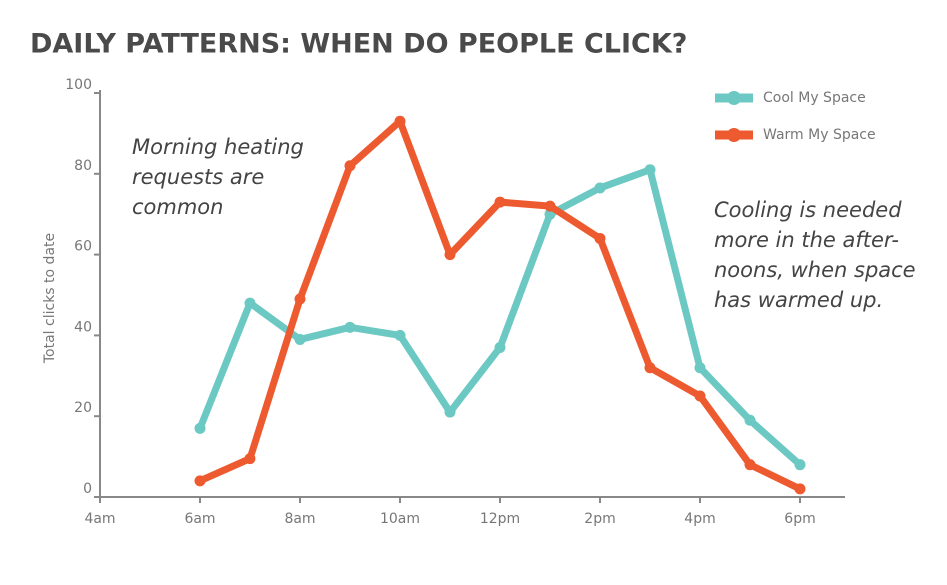 The height and width of the screenshot is (585, 947). I want to click on legend-label: Warm My Space, so click(819, 135).